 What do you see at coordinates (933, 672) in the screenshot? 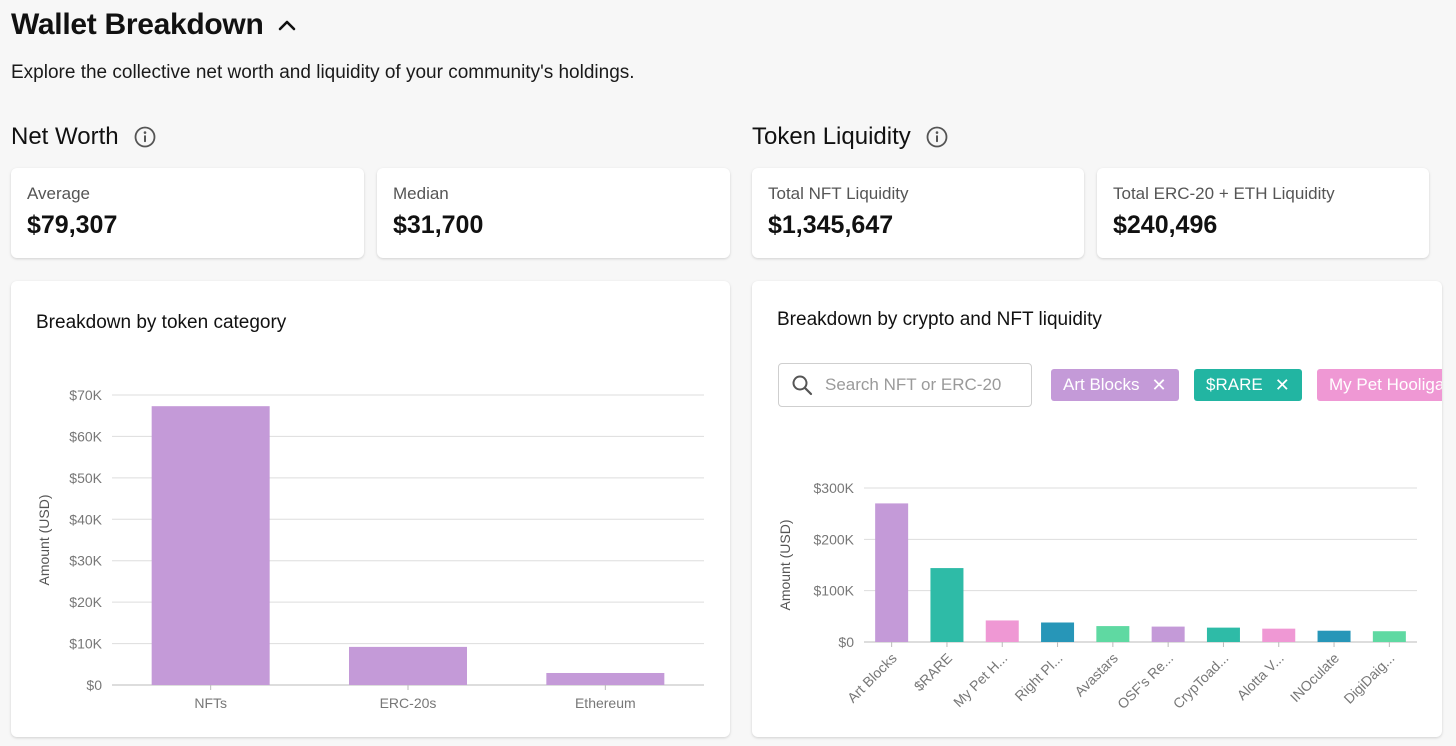
I see `x-tick-label: $RARE` at bounding box center [933, 672].